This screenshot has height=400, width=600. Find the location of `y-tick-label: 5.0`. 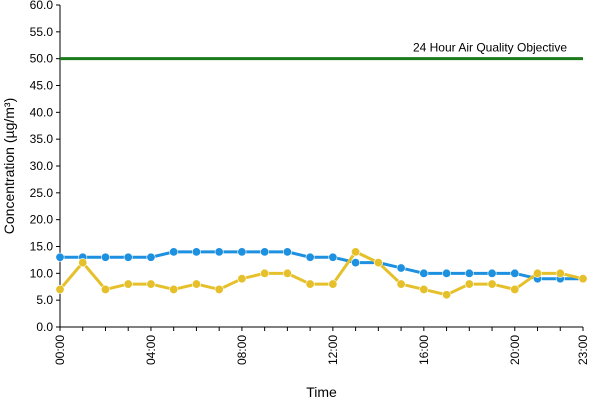

y-tick-label: 5.0 is located at coordinates (44, 300).